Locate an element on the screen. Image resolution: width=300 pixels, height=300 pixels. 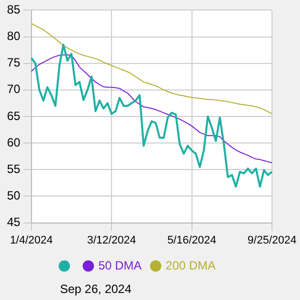
legend-label: 50 DMA is located at coordinates (120, 265).